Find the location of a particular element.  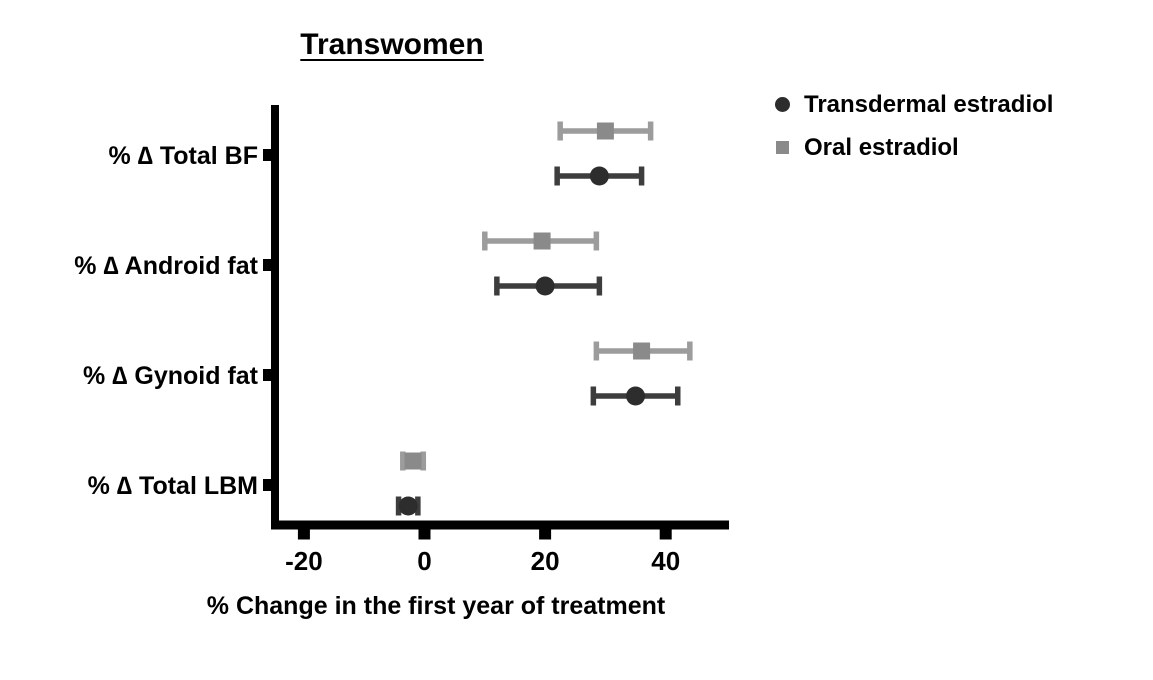

legend-marker-transdermal is located at coordinates (782, 104).